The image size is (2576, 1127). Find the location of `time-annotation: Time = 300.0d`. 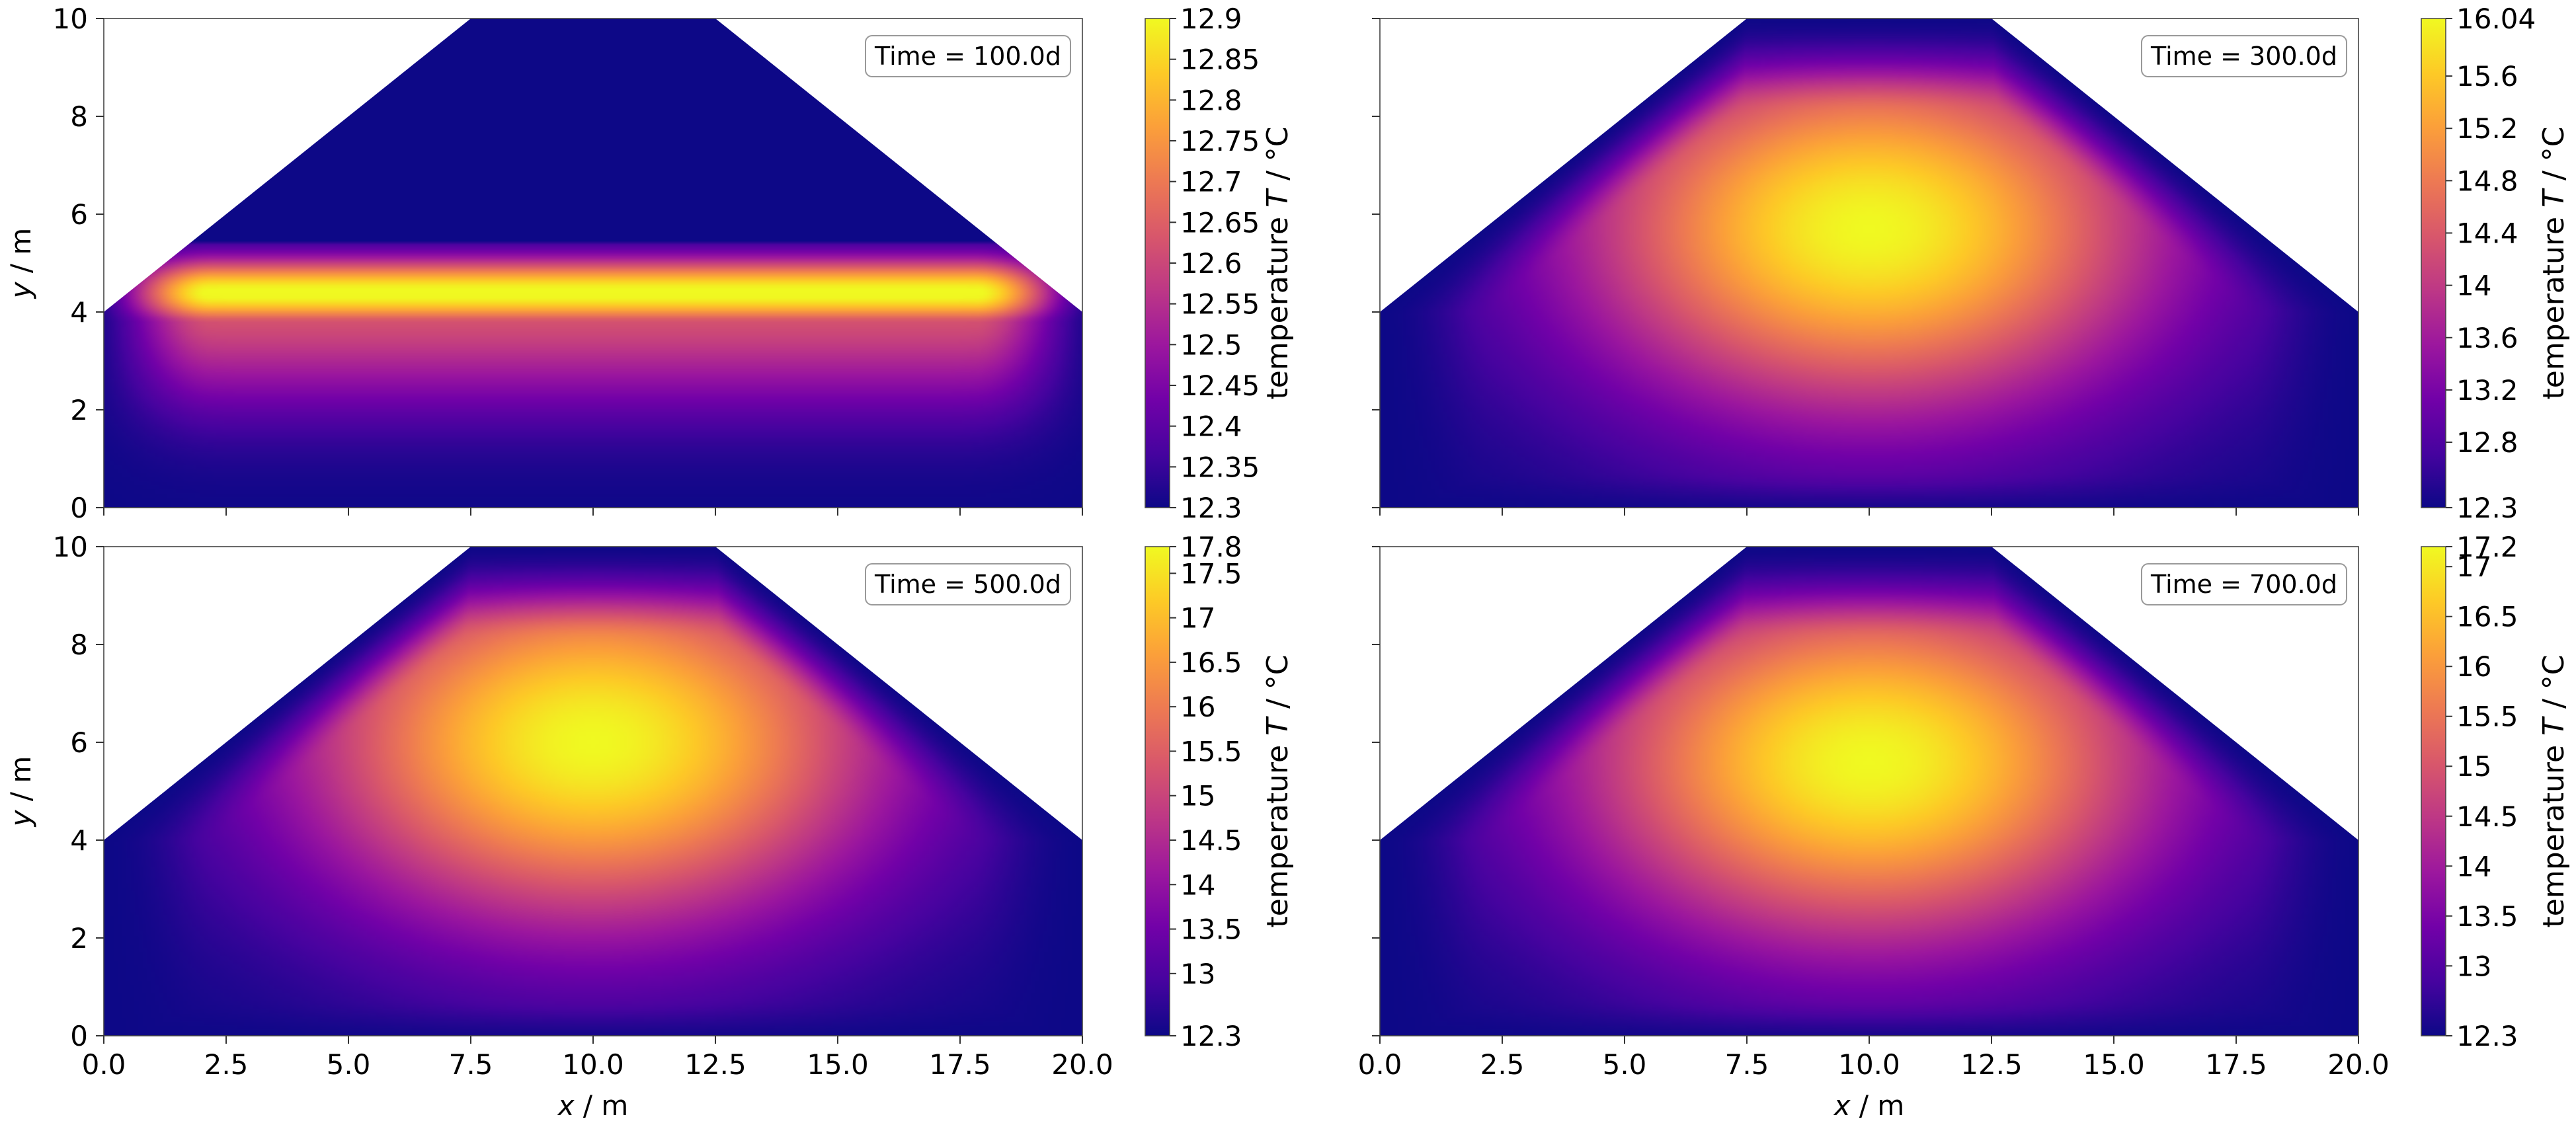

time-annotation: Time = 300.0d is located at coordinates (2244, 56).